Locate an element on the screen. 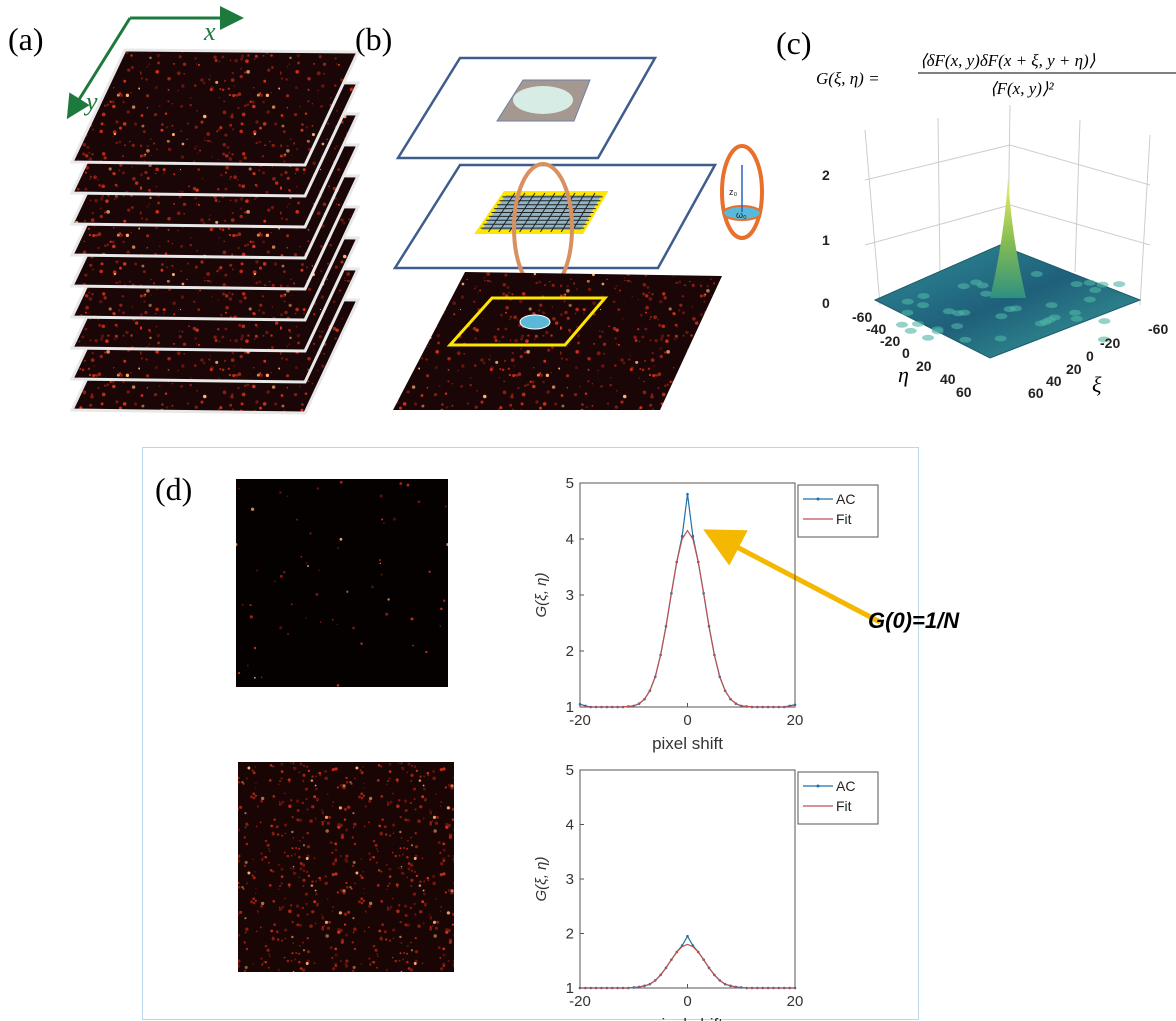 The image size is (1176, 1021). formula-numerator: ⟨δF(x, y)δF(x + ξ, y + η)⟩ is located at coordinates (1008, 60).